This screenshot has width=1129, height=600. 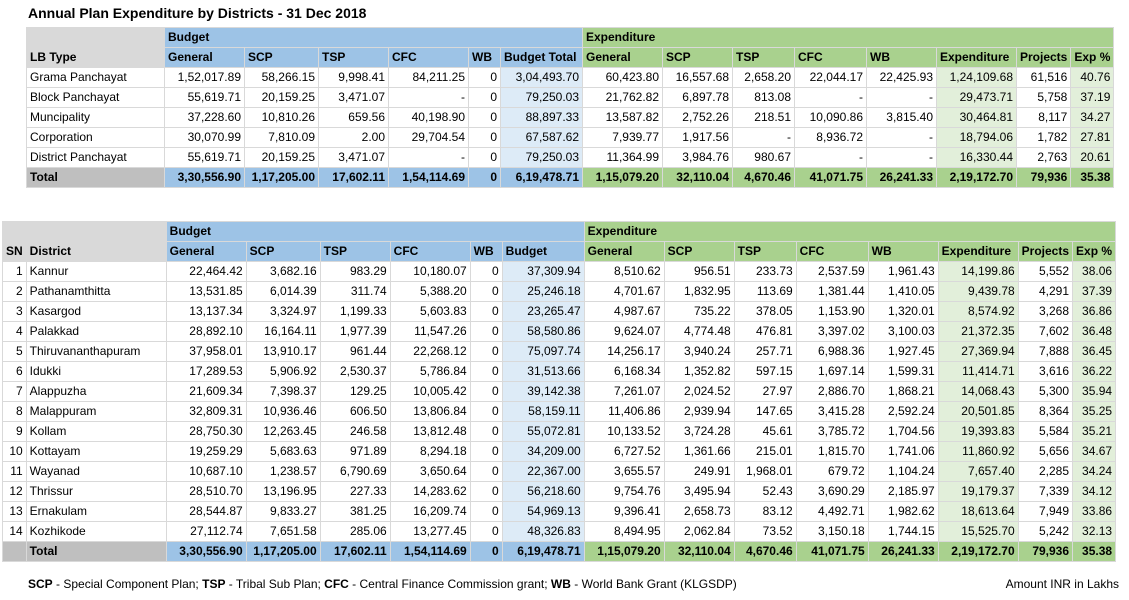 I want to click on table-cell: 7,398.37, so click(x=283, y=391).